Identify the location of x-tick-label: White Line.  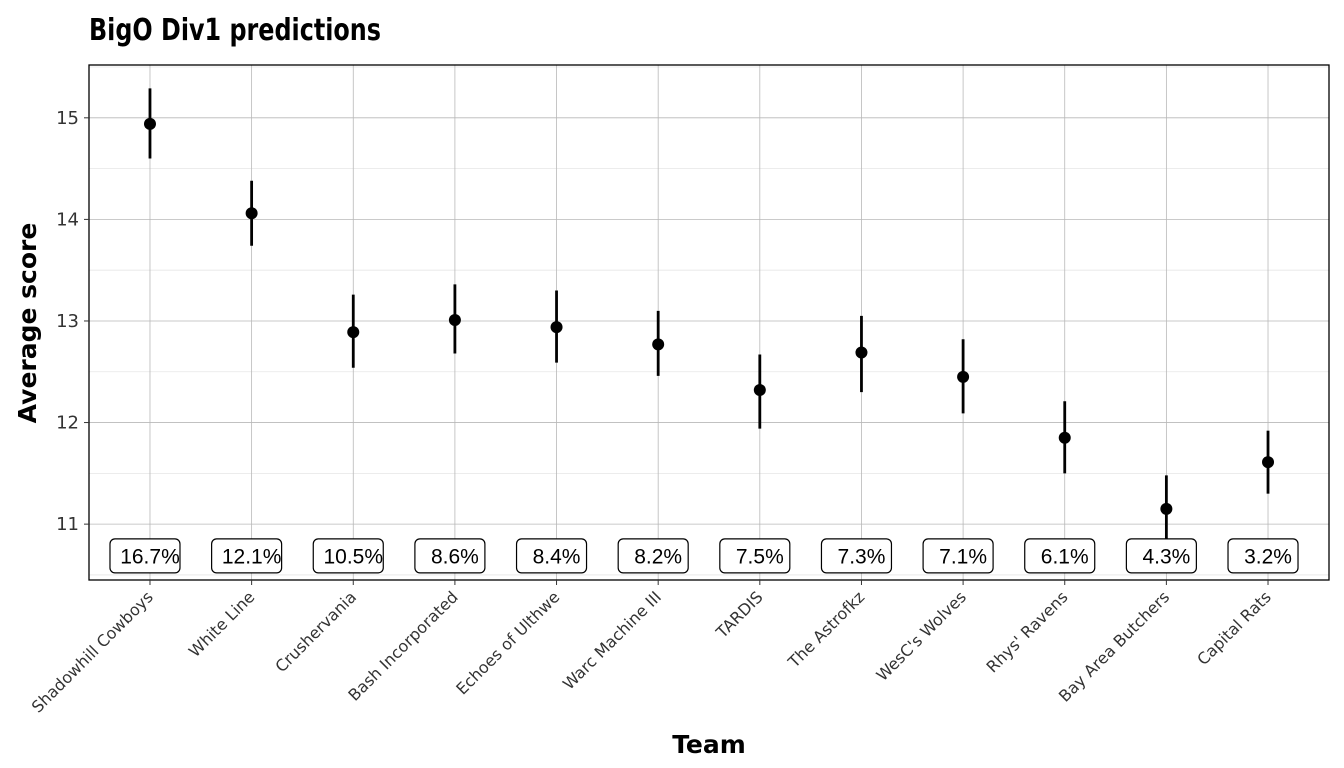
(222, 624).